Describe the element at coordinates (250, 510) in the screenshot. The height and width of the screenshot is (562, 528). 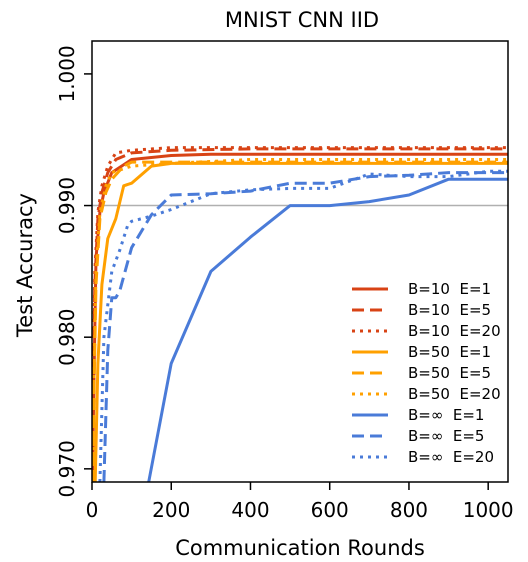
I see `x-tick-label: 400` at that location.